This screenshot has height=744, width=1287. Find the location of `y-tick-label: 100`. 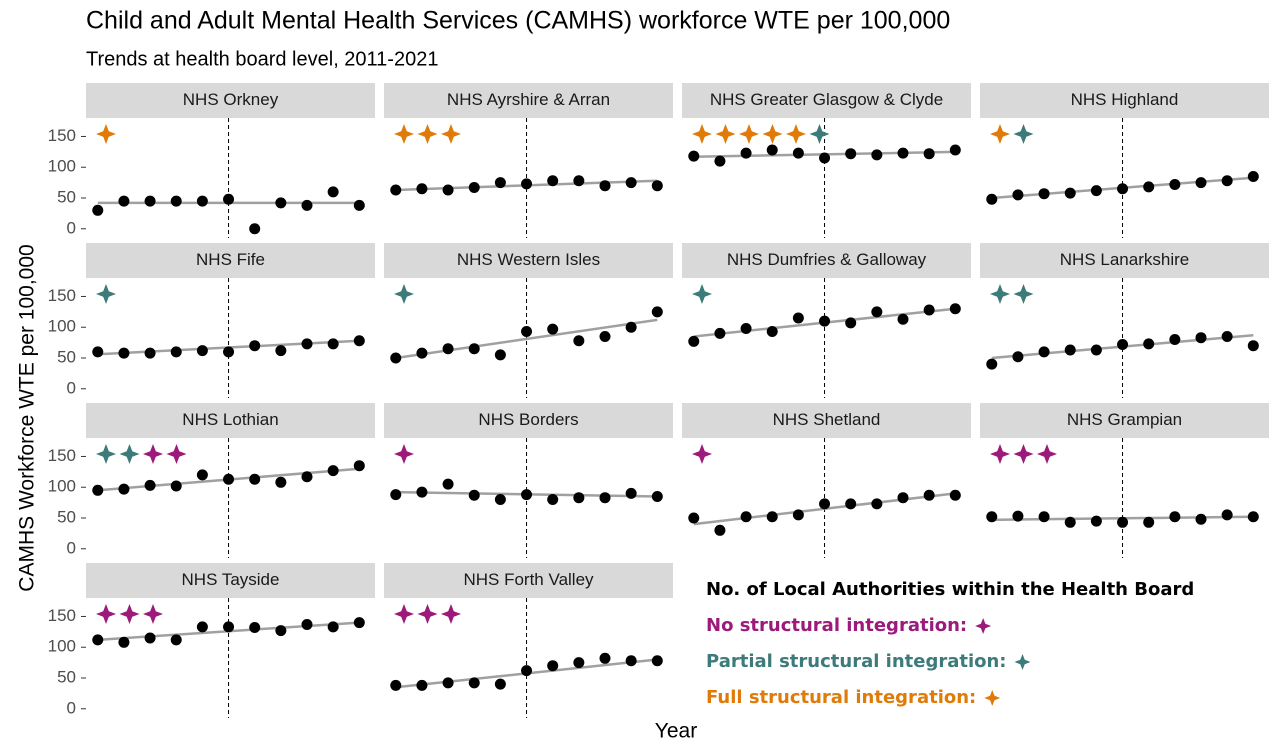

y-tick-label: 100 is located at coordinates (62, 646).